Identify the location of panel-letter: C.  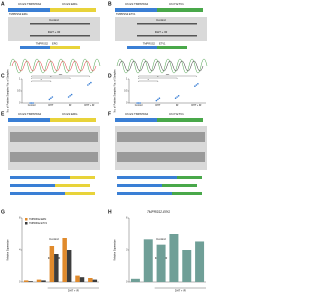
(3, 76).